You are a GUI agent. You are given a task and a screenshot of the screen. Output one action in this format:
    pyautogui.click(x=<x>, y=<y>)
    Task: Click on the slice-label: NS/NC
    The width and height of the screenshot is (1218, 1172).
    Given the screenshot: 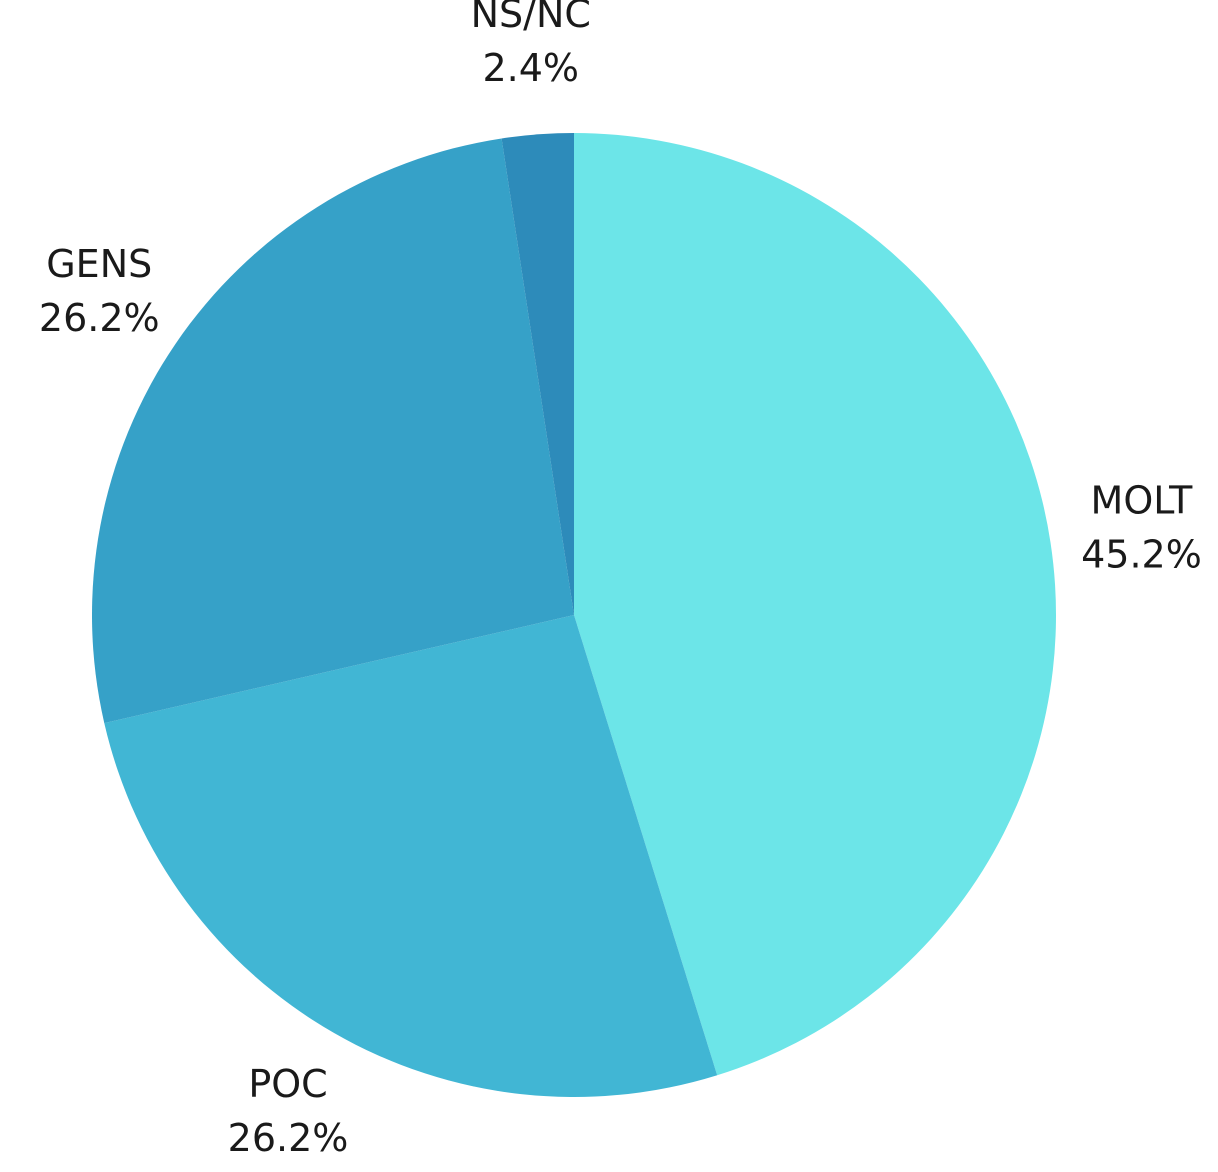 What is the action you would take?
    pyautogui.click(x=531, y=18)
    